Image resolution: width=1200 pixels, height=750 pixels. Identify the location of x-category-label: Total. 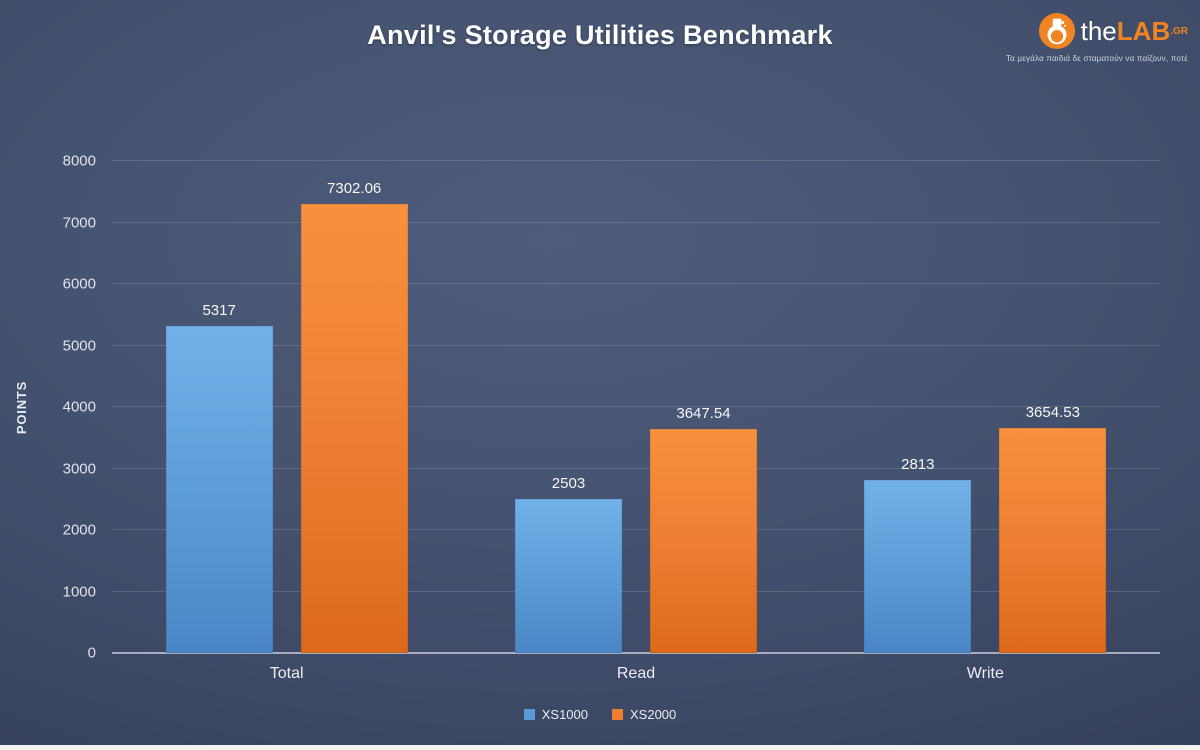
(286, 673).